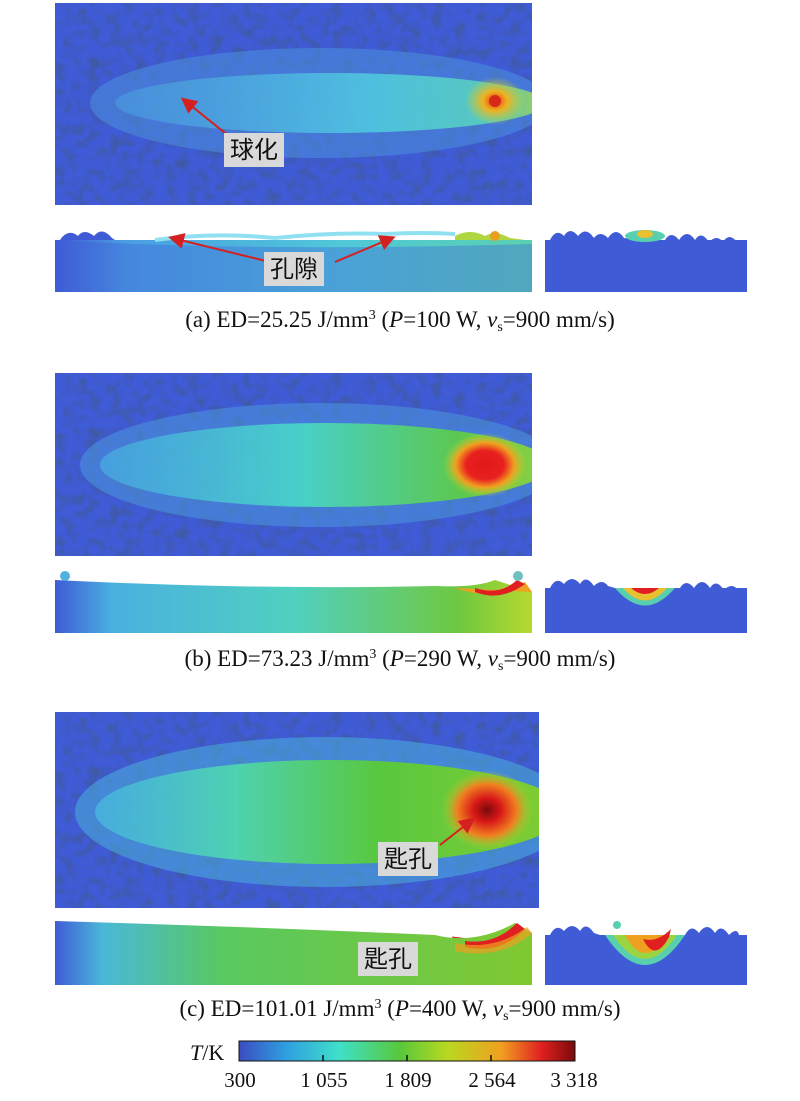 The image size is (800, 1101). I want to click on colorbar, so click(407, 1051).